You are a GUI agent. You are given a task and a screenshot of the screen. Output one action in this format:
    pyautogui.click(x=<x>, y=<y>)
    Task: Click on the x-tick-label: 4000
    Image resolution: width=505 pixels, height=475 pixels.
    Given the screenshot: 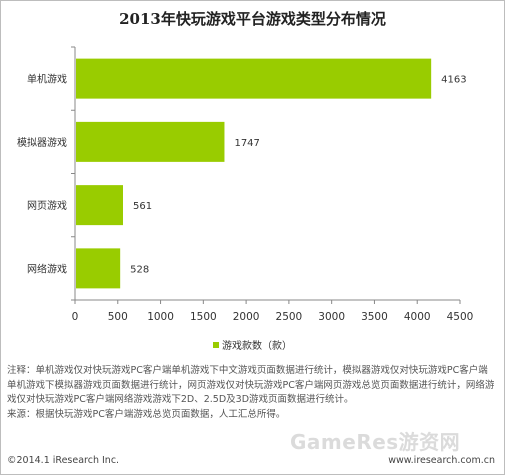 What is the action you would take?
    pyautogui.click(x=417, y=317)
    